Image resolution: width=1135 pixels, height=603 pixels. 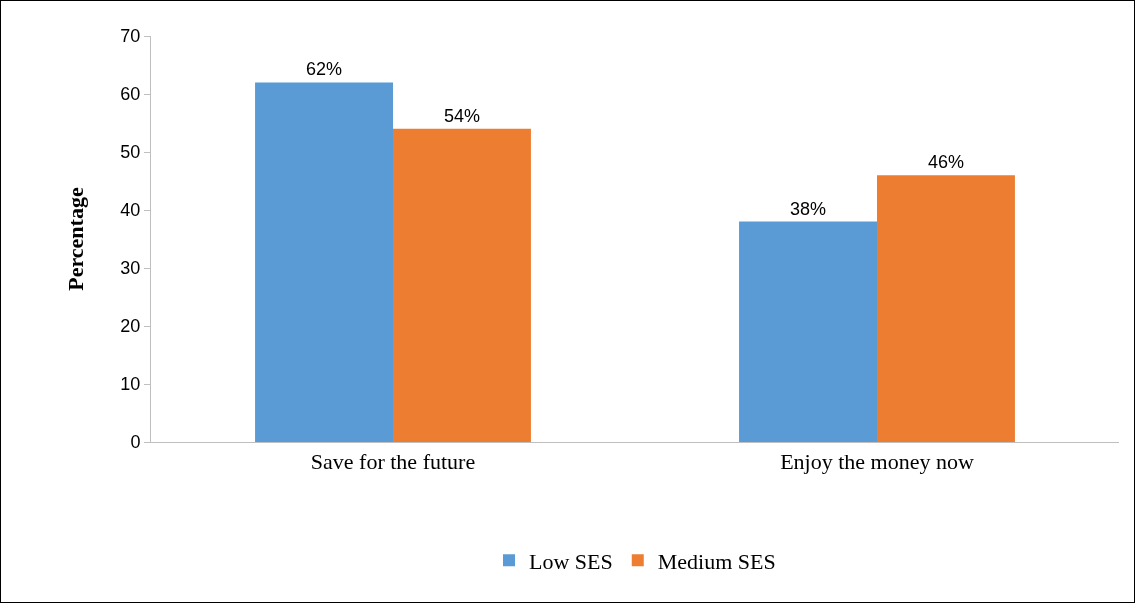 I want to click on y-tick-label: 70, so click(x=130, y=36).